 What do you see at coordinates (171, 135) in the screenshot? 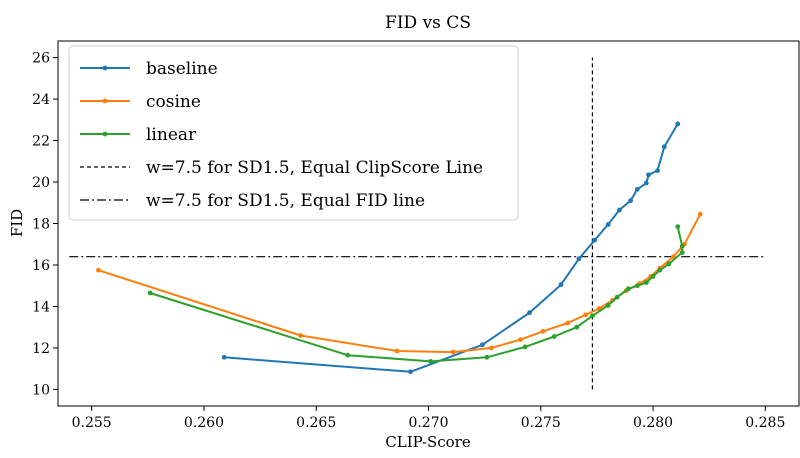
I see `legend-label-linear: linear` at bounding box center [171, 135].